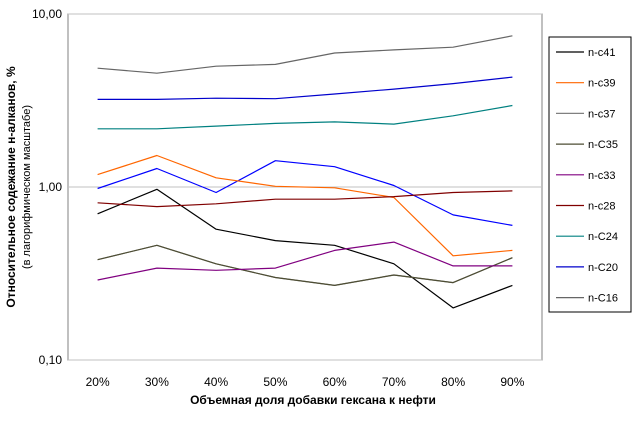 This screenshot has height=423, width=642. What do you see at coordinates (602, 53) in the screenshot?
I see `legend-label: n-c41` at bounding box center [602, 53].